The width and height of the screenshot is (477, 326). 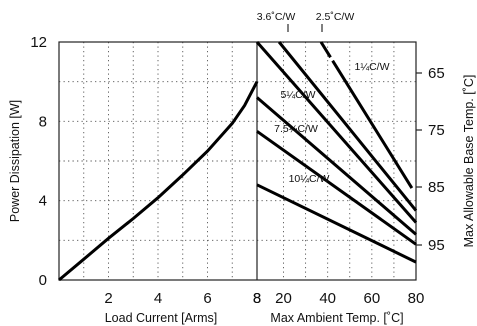 I want to click on x-tick-label-current: 2, so click(x=108, y=298).